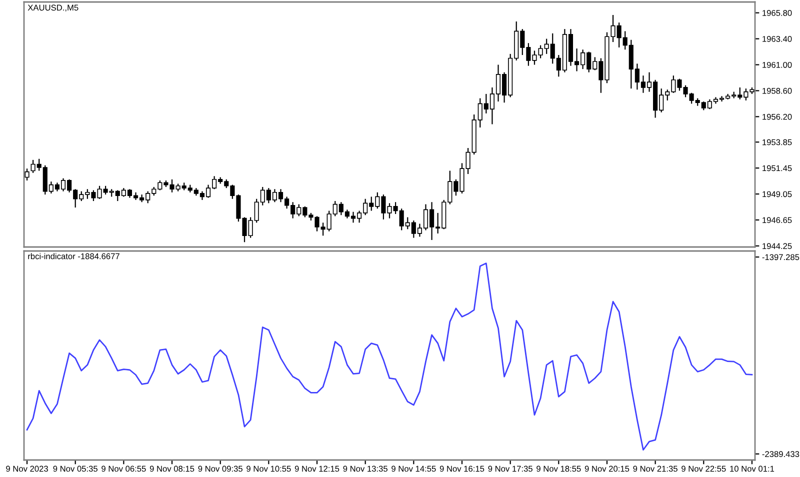 The image size is (800, 477). I want to click on y-tick-label: 1958.60, so click(777, 91).